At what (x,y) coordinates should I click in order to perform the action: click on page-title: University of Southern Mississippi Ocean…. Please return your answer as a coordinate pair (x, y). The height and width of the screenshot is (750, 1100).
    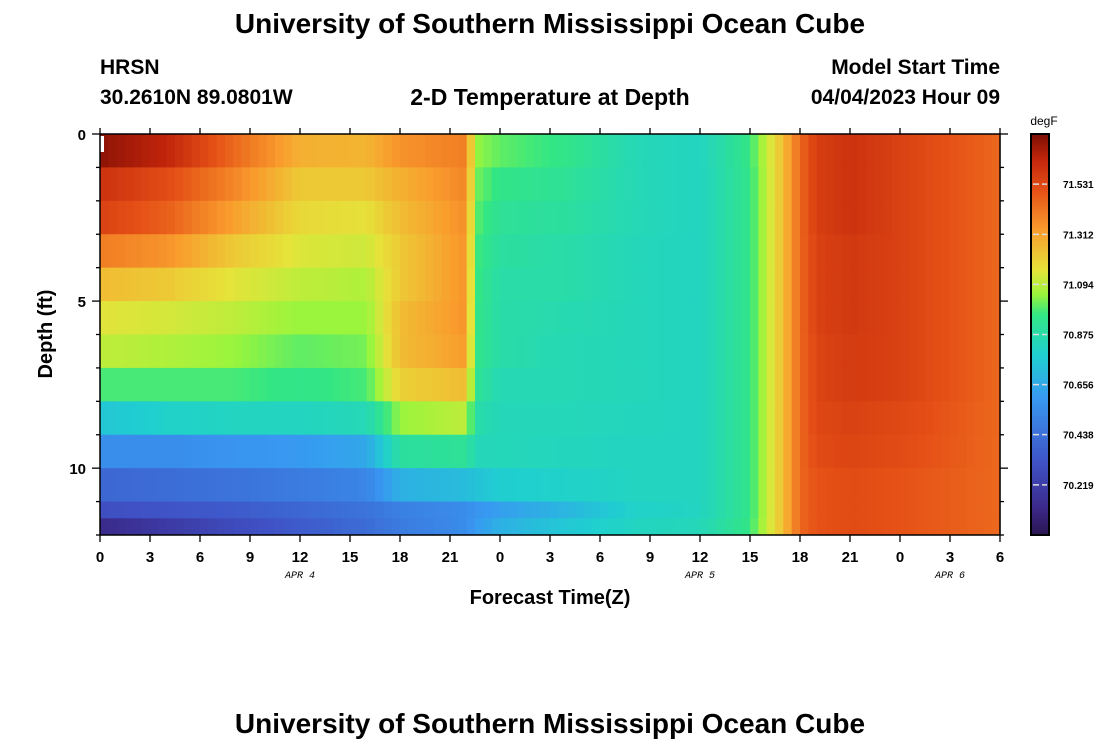
    Looking at the image, I should click on (550, 23).